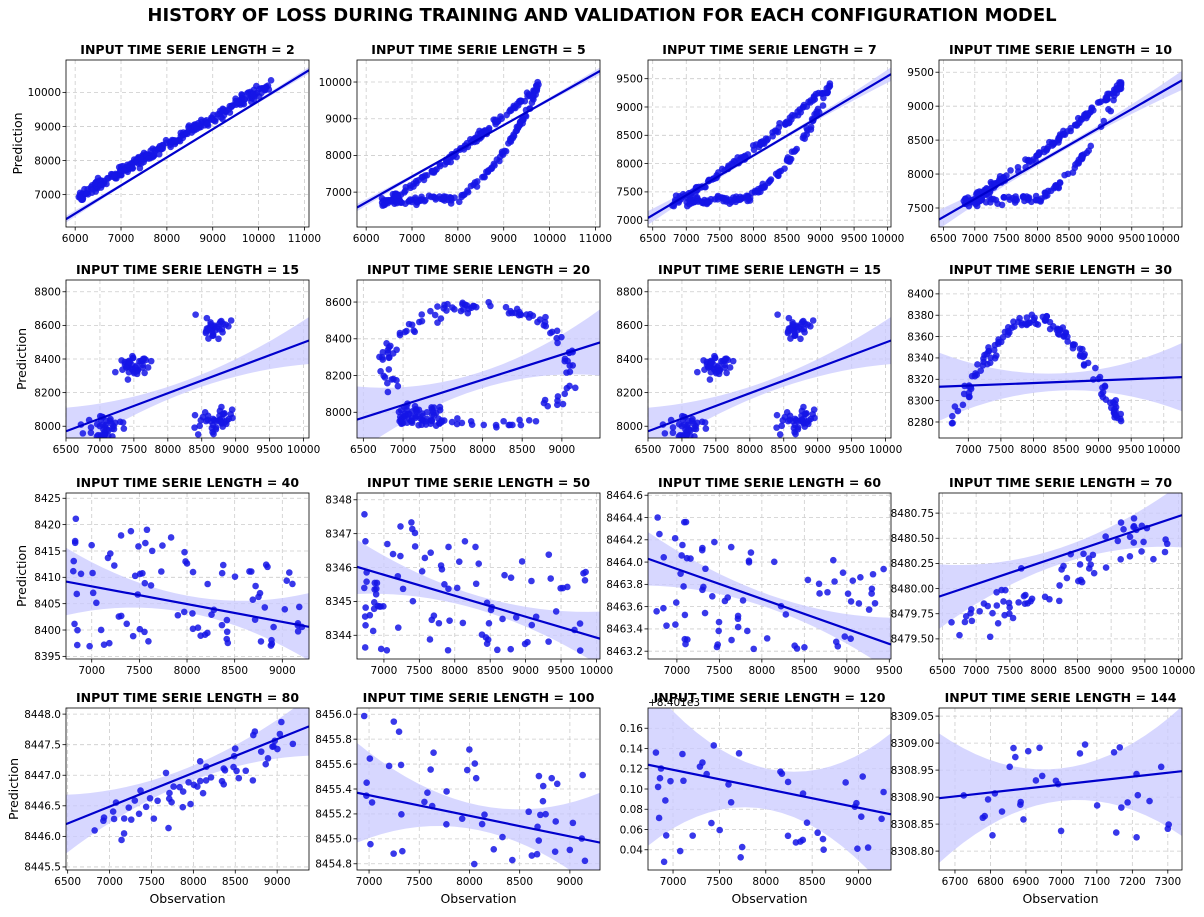  Describe the element at coordinates (920, 141) in the screenshot. I see `y-tick-label: 8500` at that location.